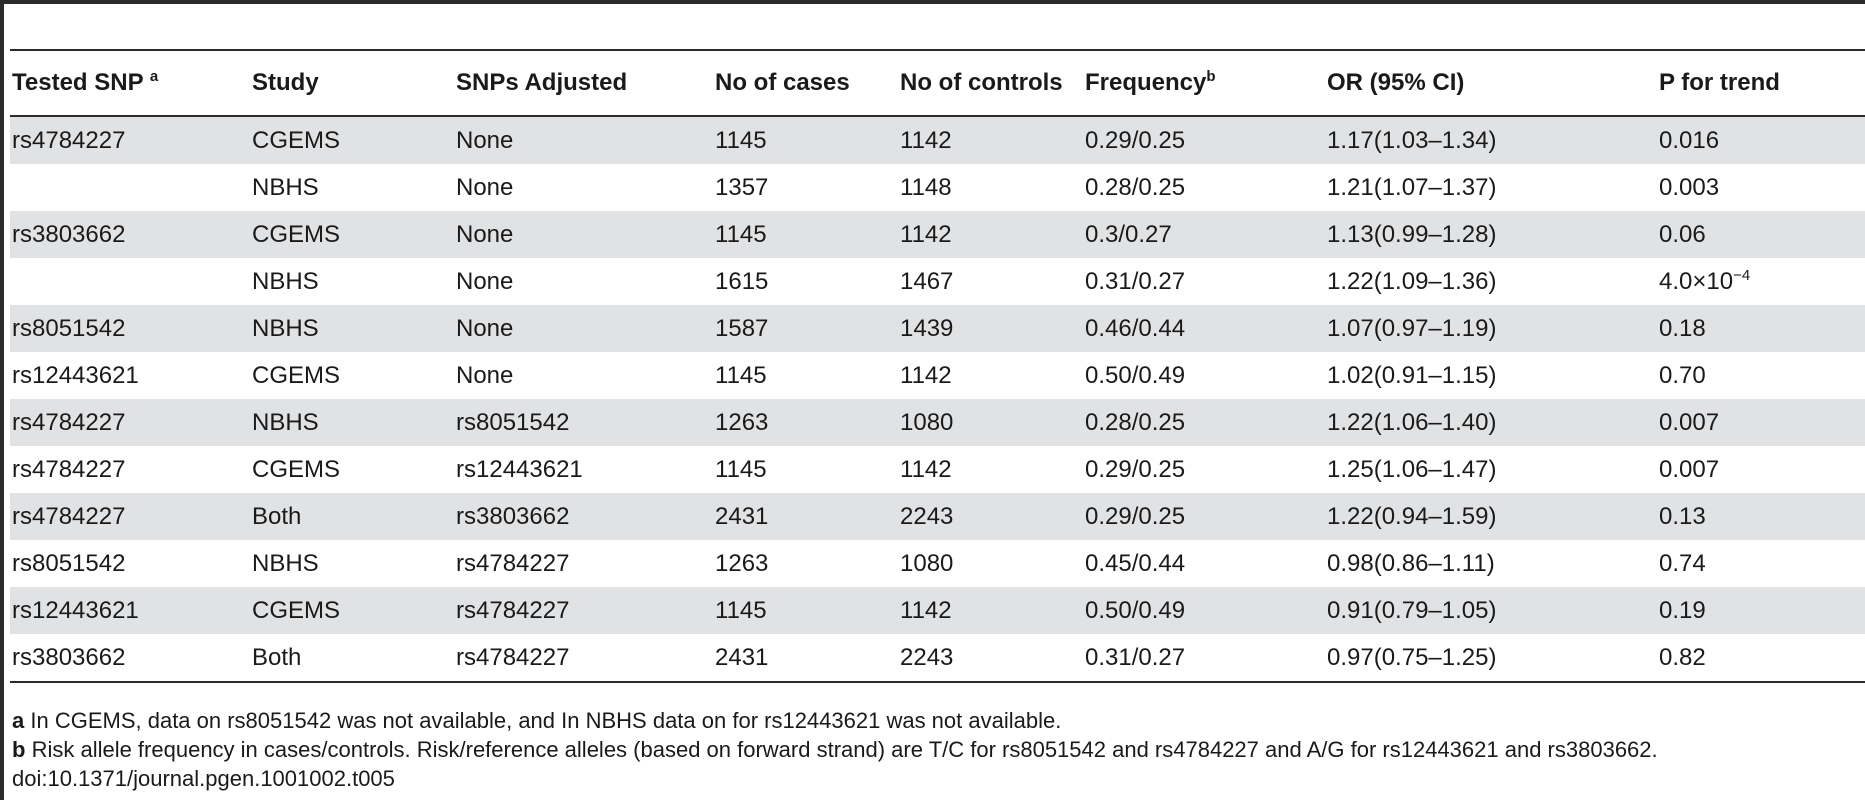 The height and width of the screenshot is (800, 1865). What do you see at coordinates (1682, 375) in the screenshot?
I see `cell-p-for-trend: 0.70` at bounding box center [1682, 375].